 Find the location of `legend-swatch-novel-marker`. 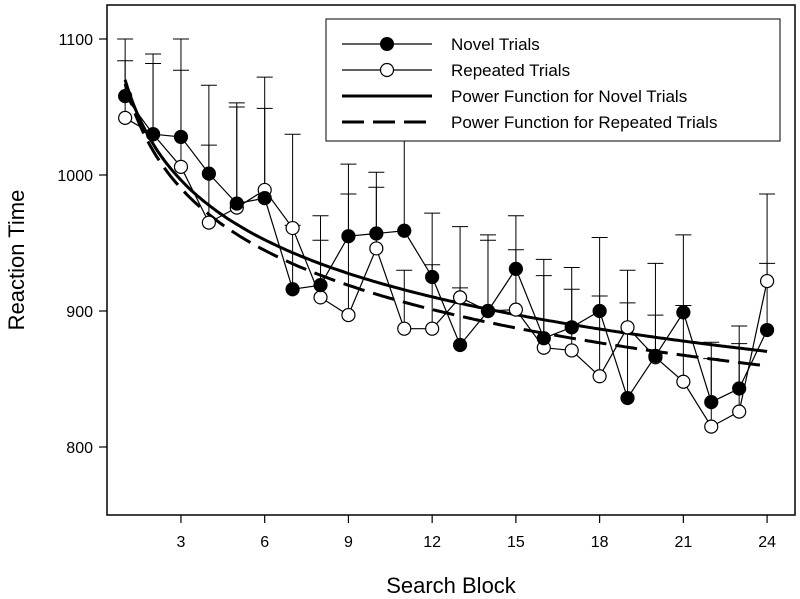

legend-swatch-novel-marker is located at coordinates (387, 44).